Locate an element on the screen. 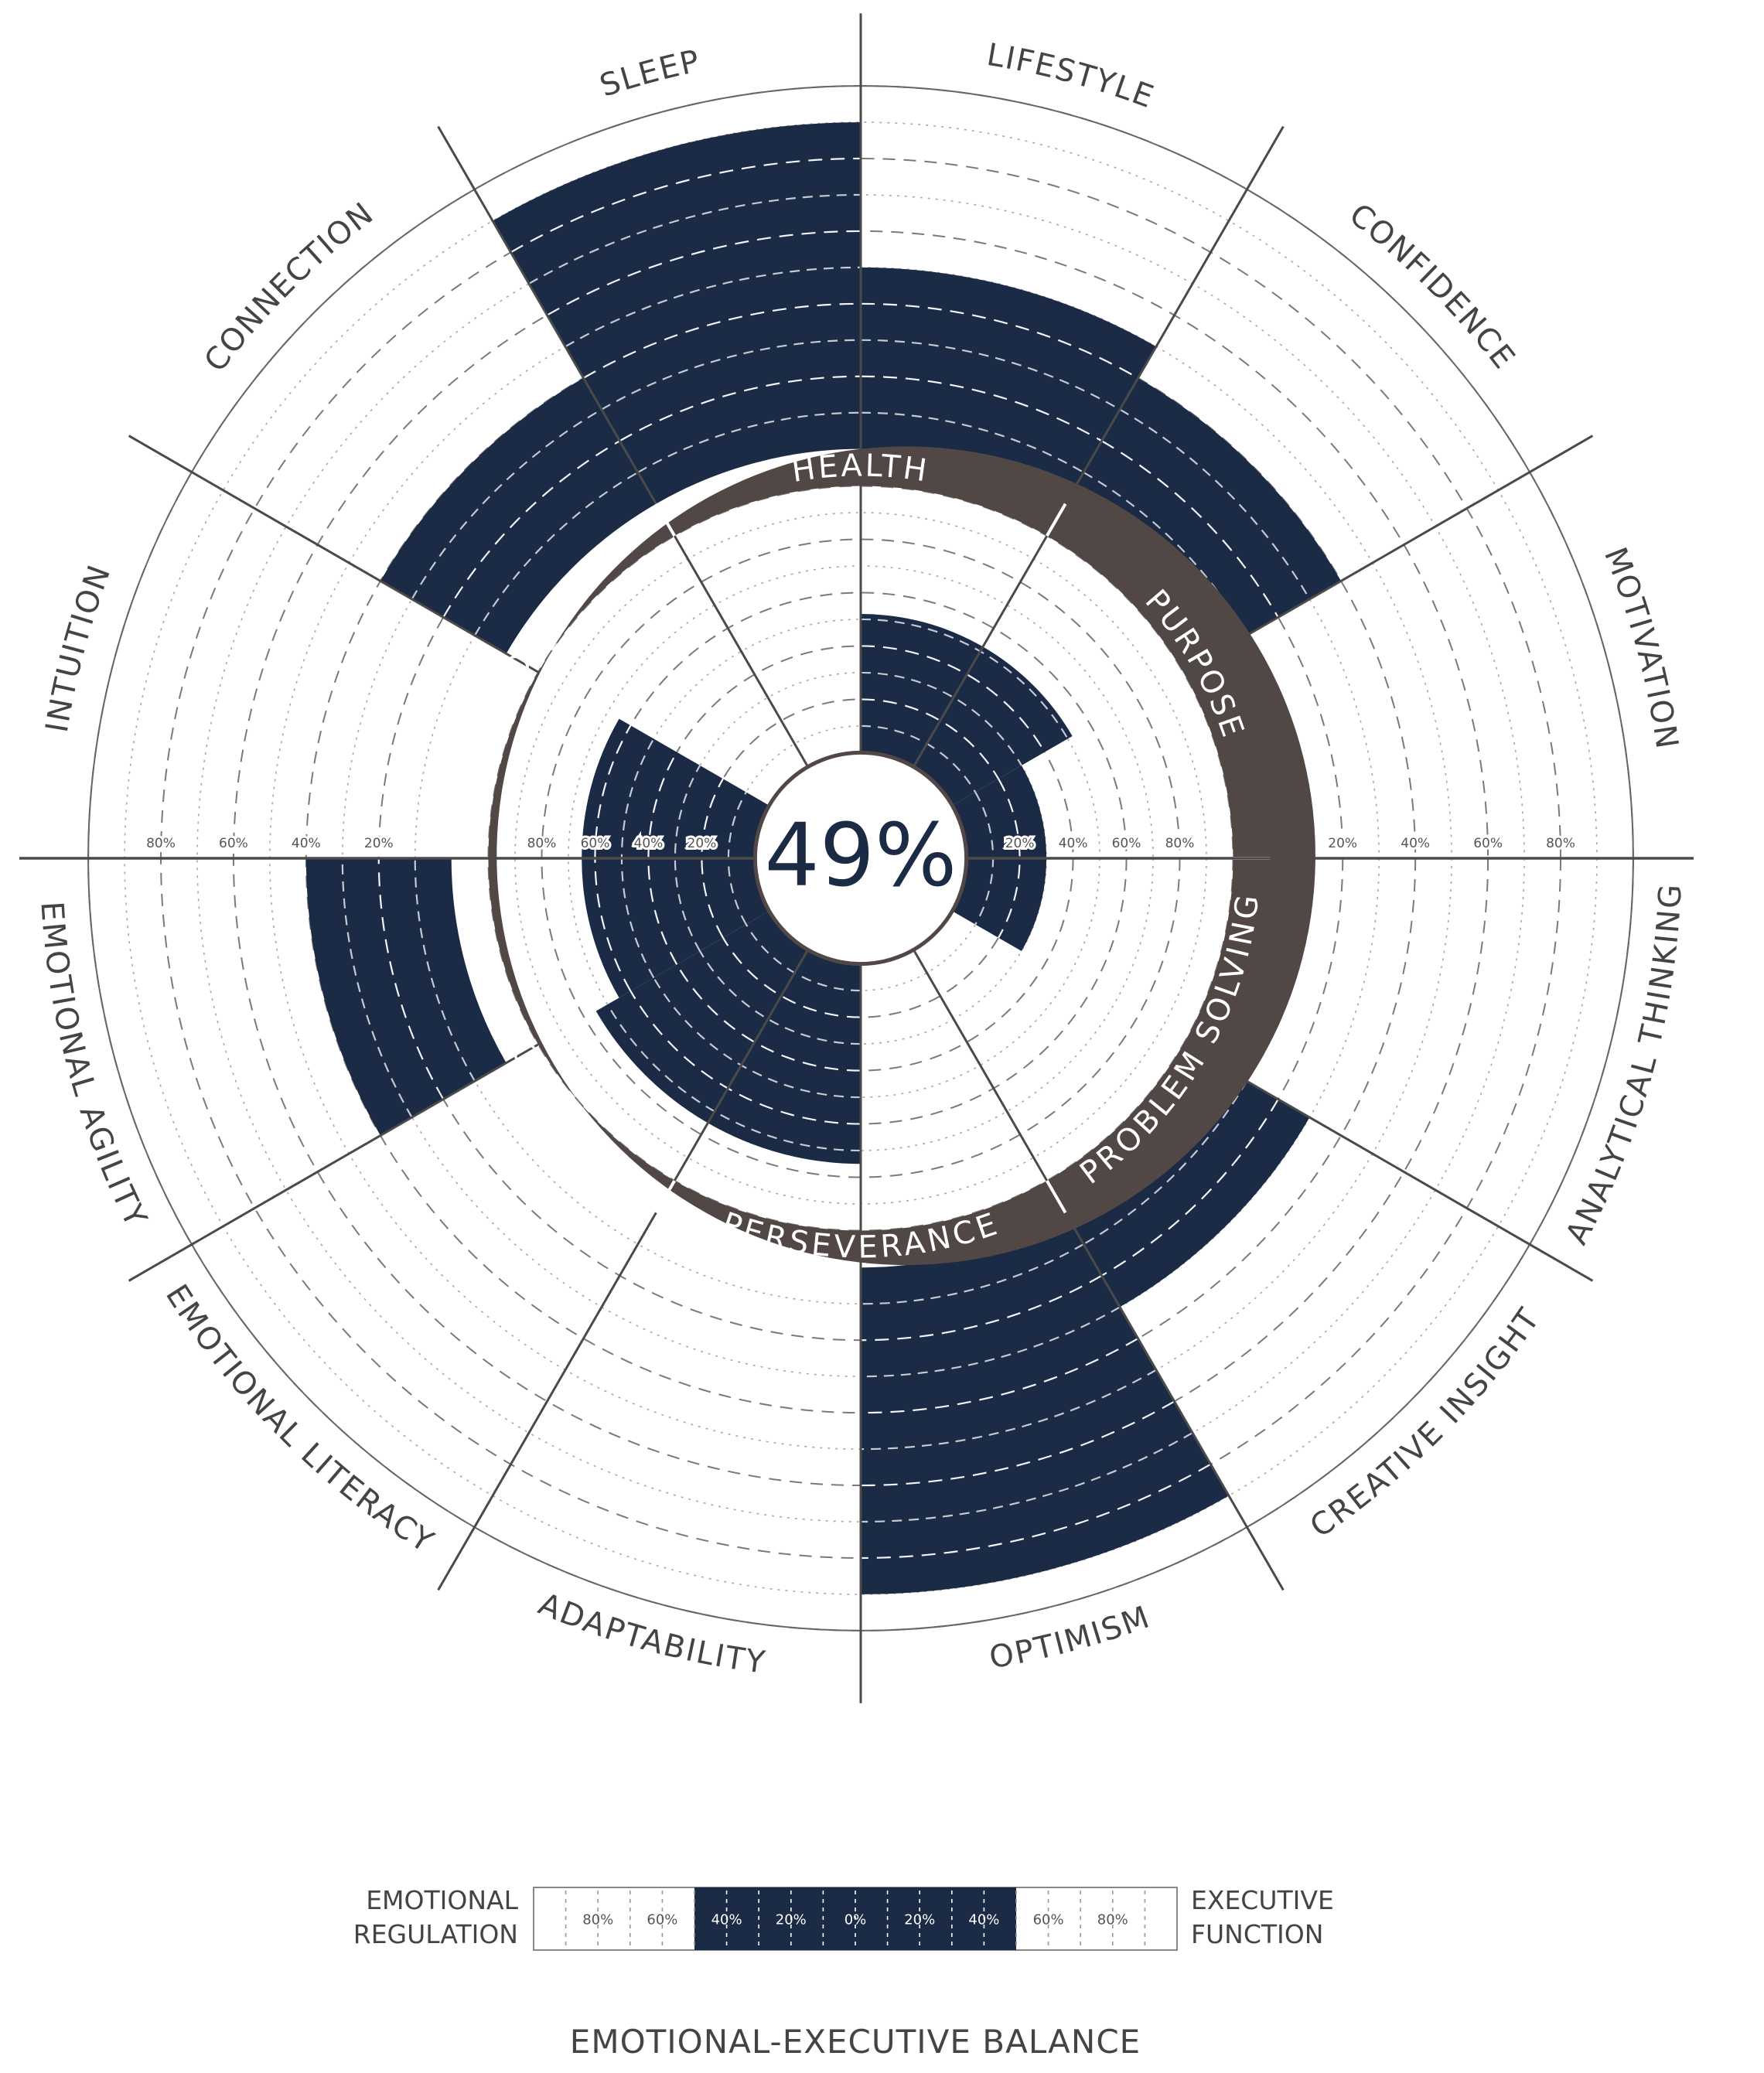 The width and height of the screenshot is (1764, 2073). sector-label-emotional-literacy: EMOTIONAL LITERACY is located at coordinates (300, 1419).